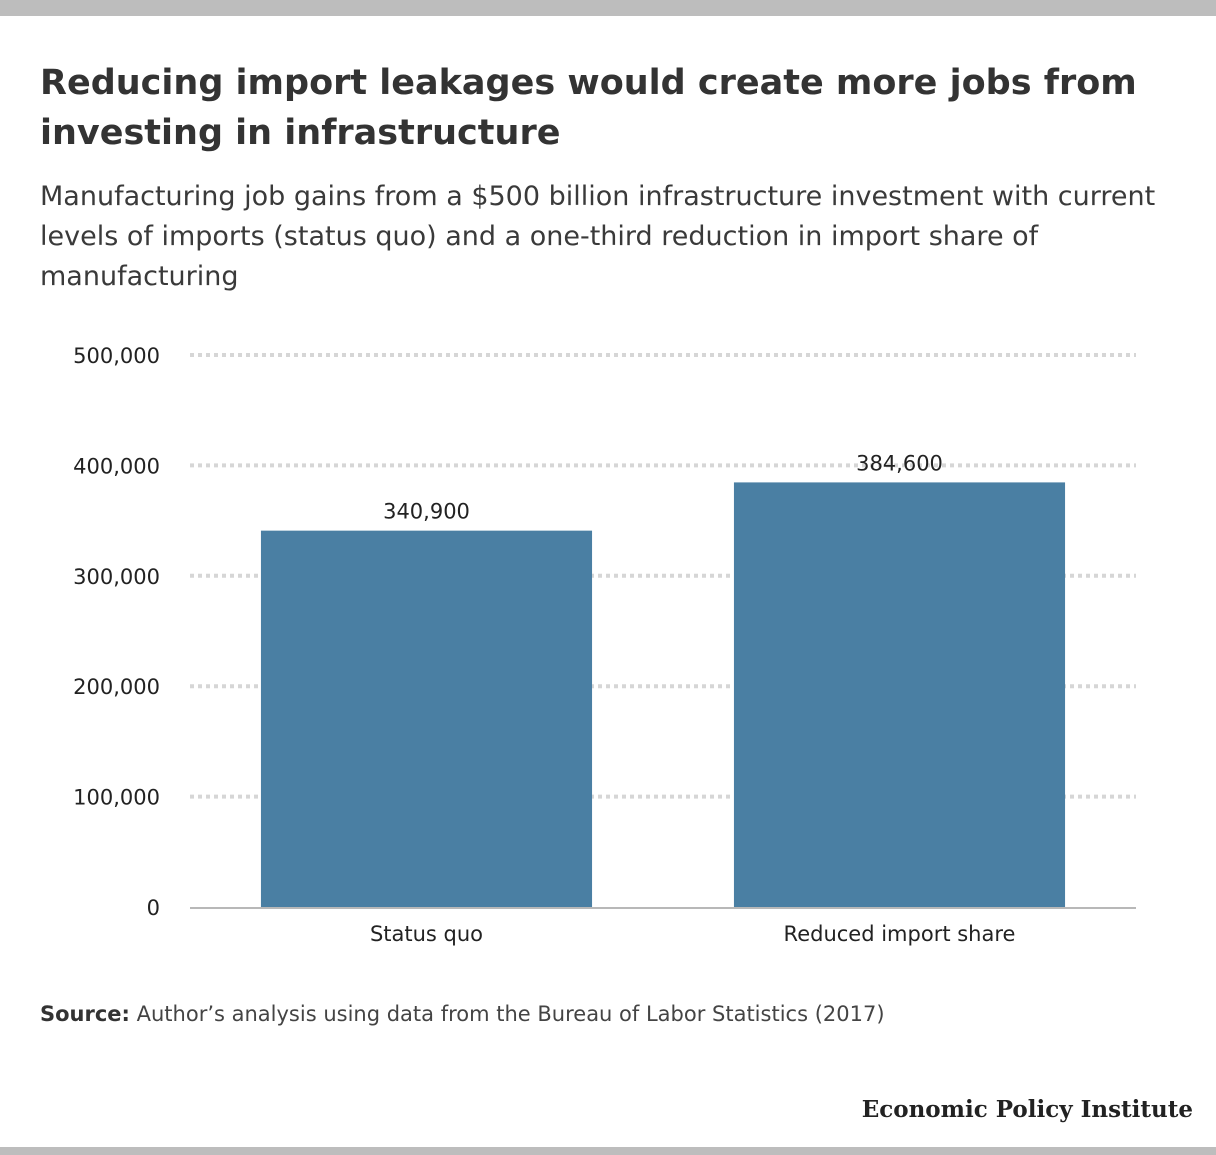 Image resolution: width=1216 pixels, height=1155 pixels. Describe the element at coordinates (899, 463) in the screenshot. I see `bar-value-label: 384,600` at that location.